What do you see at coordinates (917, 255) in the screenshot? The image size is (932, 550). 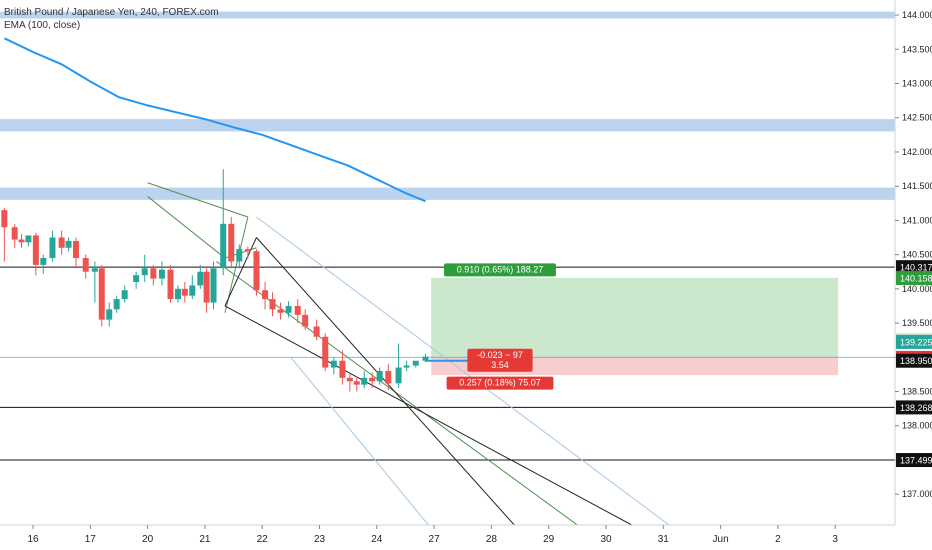 I see `y-tick-label: 140.500` at bounding box center [917, 255].